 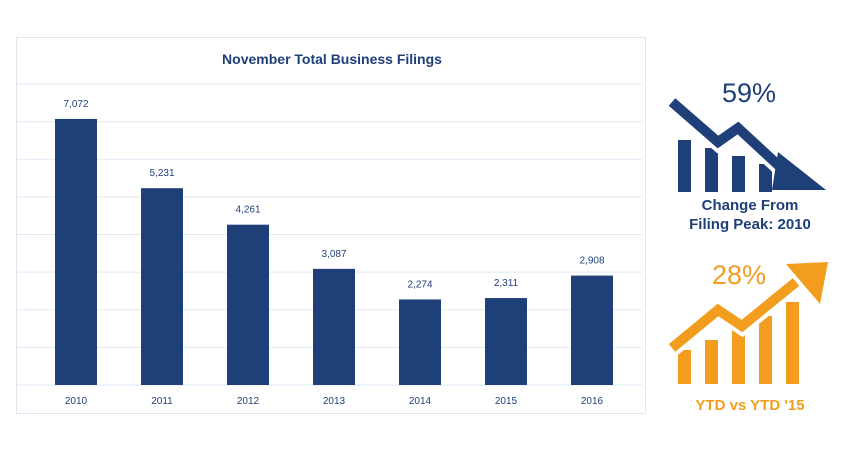 What do you see at coordinates (506, 401) in the screenshot?
I see `x-tick-label-2015: 2015` at bounding box center [506, 401].